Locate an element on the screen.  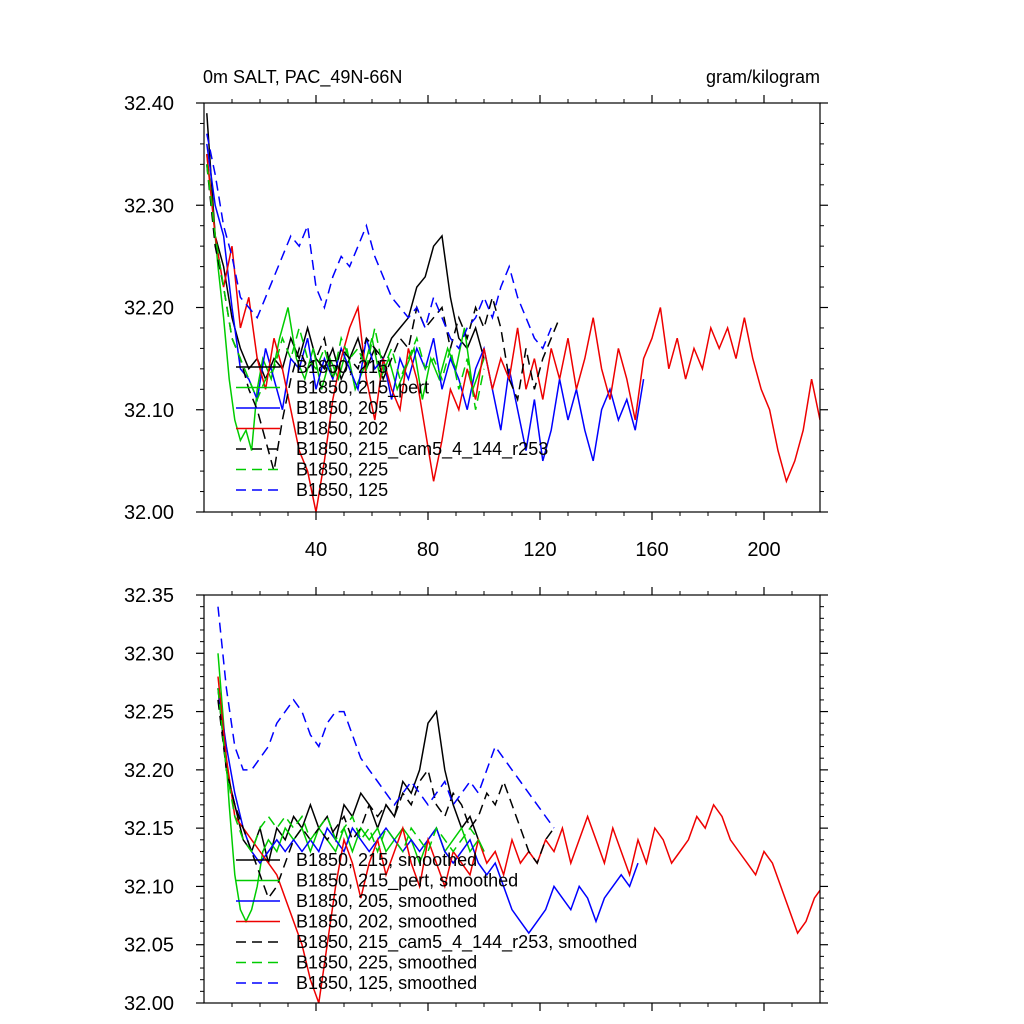
legend-label: B1850, 205 is located at coordinates (342, 408).